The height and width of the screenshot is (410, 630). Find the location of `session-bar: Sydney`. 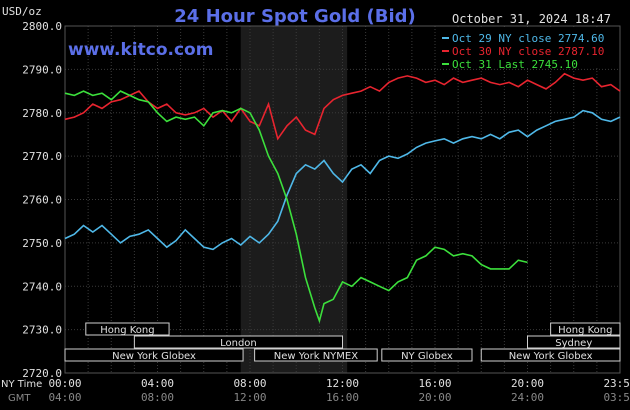

session-bar: Sydney is located at coordinates (574, 342).